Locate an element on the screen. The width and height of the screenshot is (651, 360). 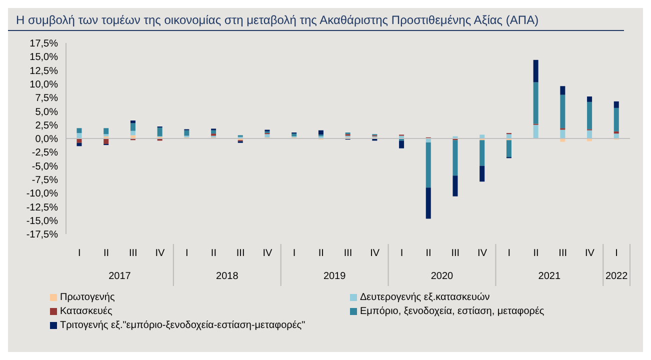
y-tick-label: 12,5% is located at coordinates (44, 71).